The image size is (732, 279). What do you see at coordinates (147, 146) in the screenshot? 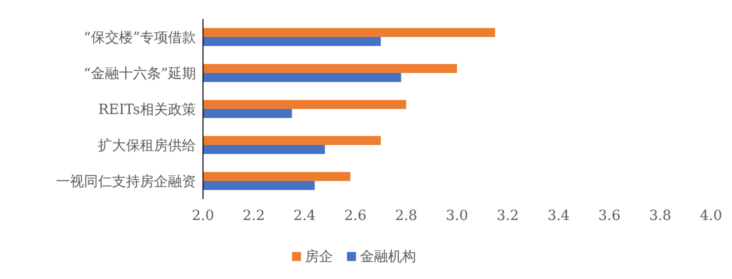
I see `y-tick-label: 扩大保租房供给` at bounding box center [147, 146].